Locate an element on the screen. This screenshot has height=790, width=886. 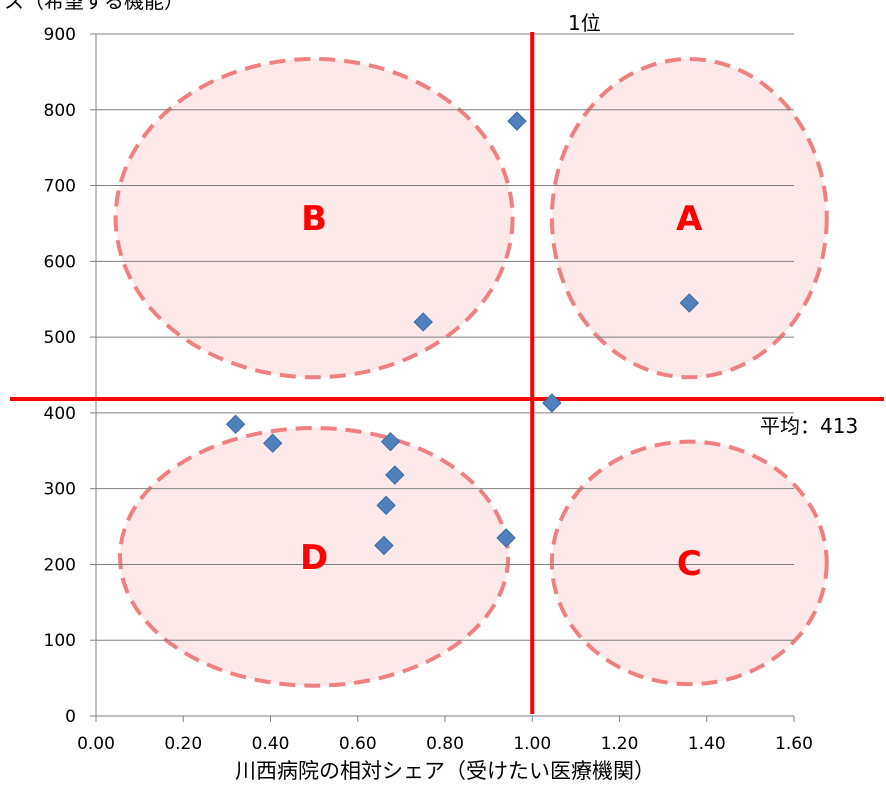
y-tick-label: 0 is located at coordinates (70, 717).